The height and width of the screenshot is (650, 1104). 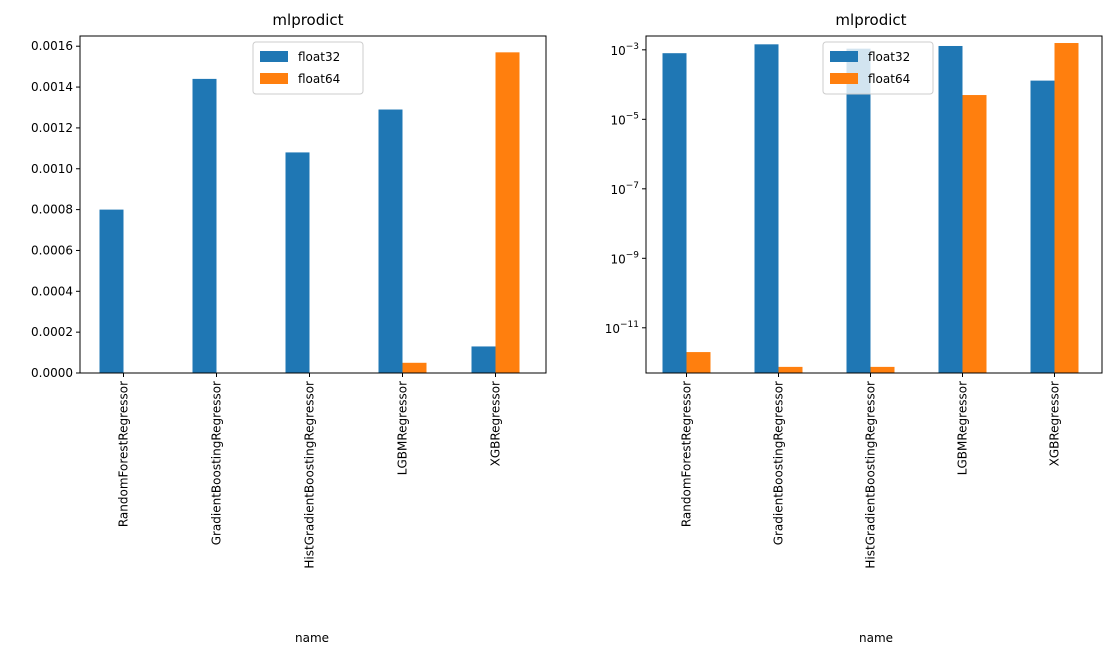 What do you see at coordinates (52, 128) in the screenshot?
I see `y-tick-label: 0.0012` at bounding box center [52, 128].